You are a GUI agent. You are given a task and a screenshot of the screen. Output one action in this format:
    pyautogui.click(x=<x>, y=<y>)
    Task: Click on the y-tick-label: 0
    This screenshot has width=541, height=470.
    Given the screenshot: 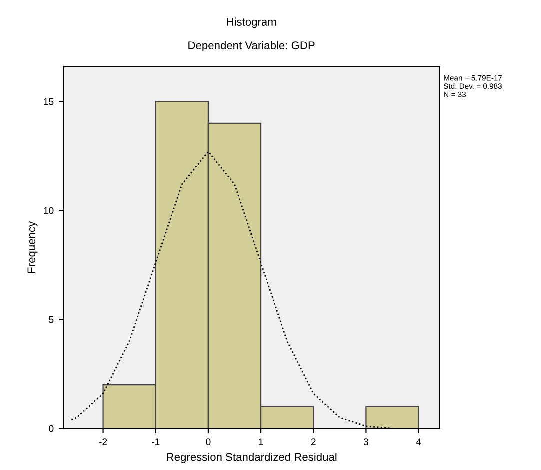 What is the action you would take?
    pyautogui.click(x=51, y=428)
    